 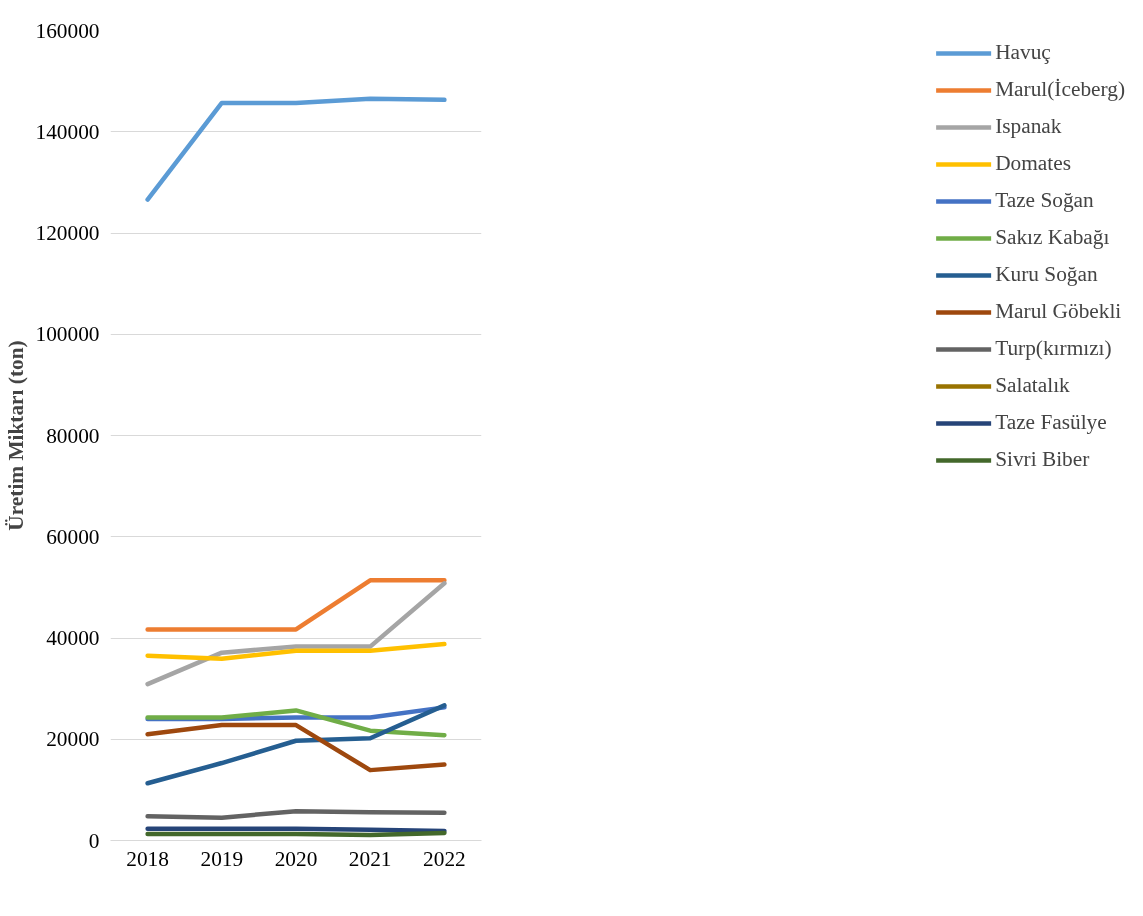 What do you see at coordinates (1052, 237) in the screenshot?
I see `legend-label: Sakız Kabağı` at bounding box center [1052, 237].